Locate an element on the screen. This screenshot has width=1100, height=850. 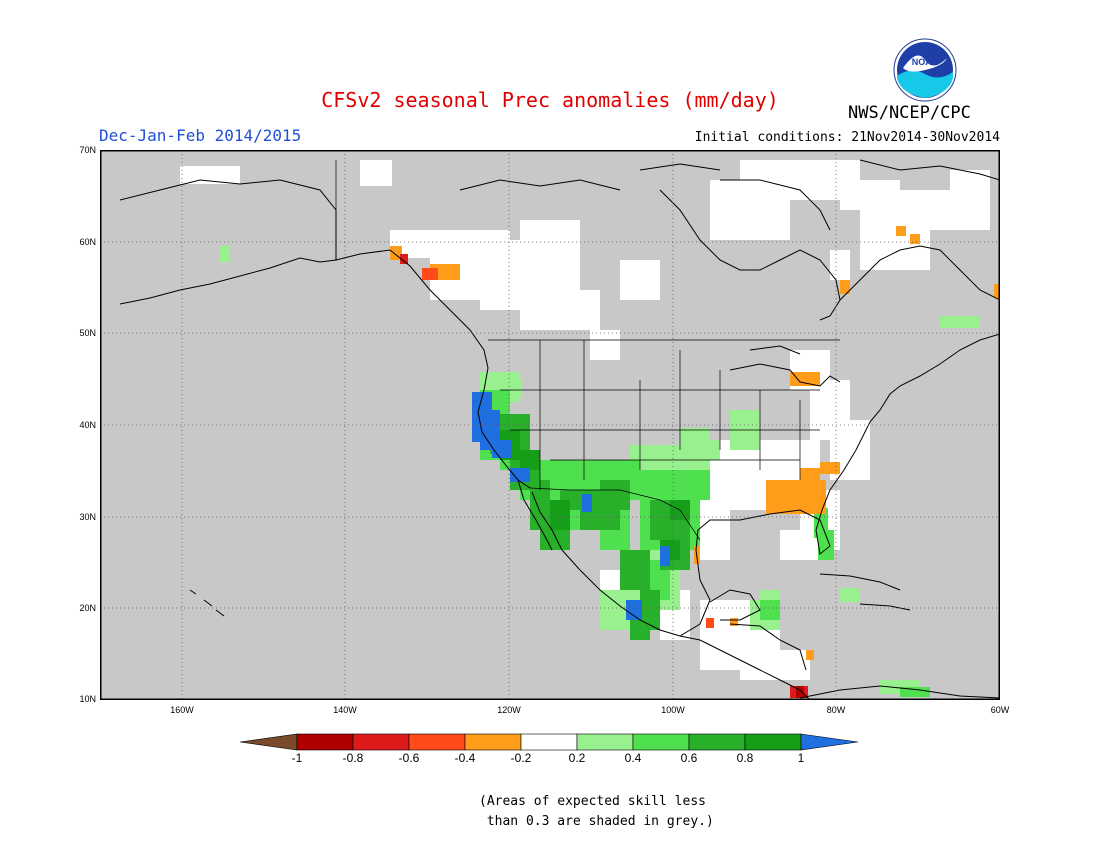
lat-tick-50n: 50N is located at coordinates (87, 333).